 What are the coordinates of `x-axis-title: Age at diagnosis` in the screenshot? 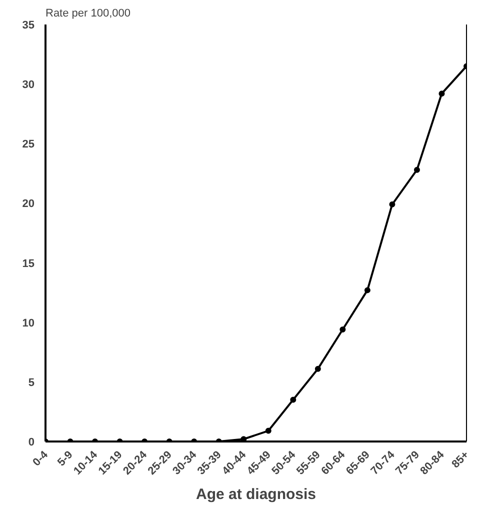 It's located at (256, 495).